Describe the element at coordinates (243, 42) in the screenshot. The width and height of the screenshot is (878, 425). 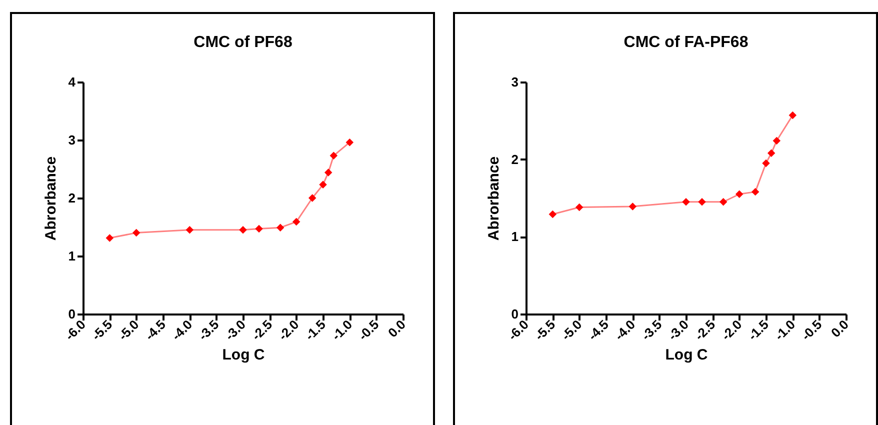
I see `chart-title: CMC of PF68` at that location.